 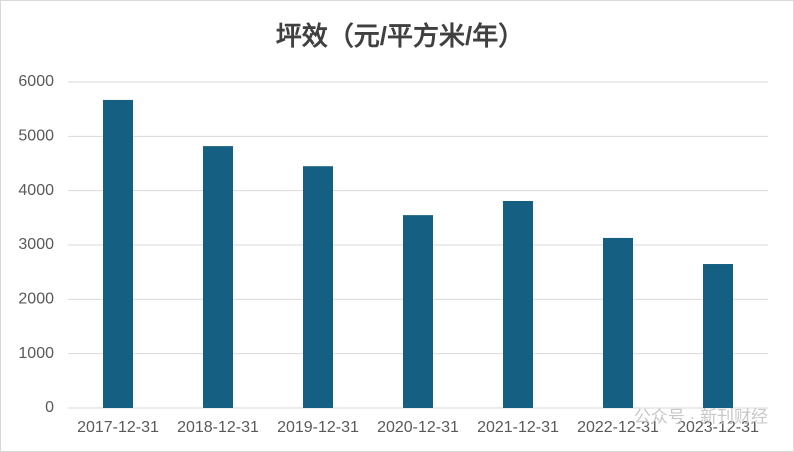 What do you see at coordinates (718, 427) in the screenshot?
I see `x-tick-label: 2023-12-31` at bounding box center [718, 427].